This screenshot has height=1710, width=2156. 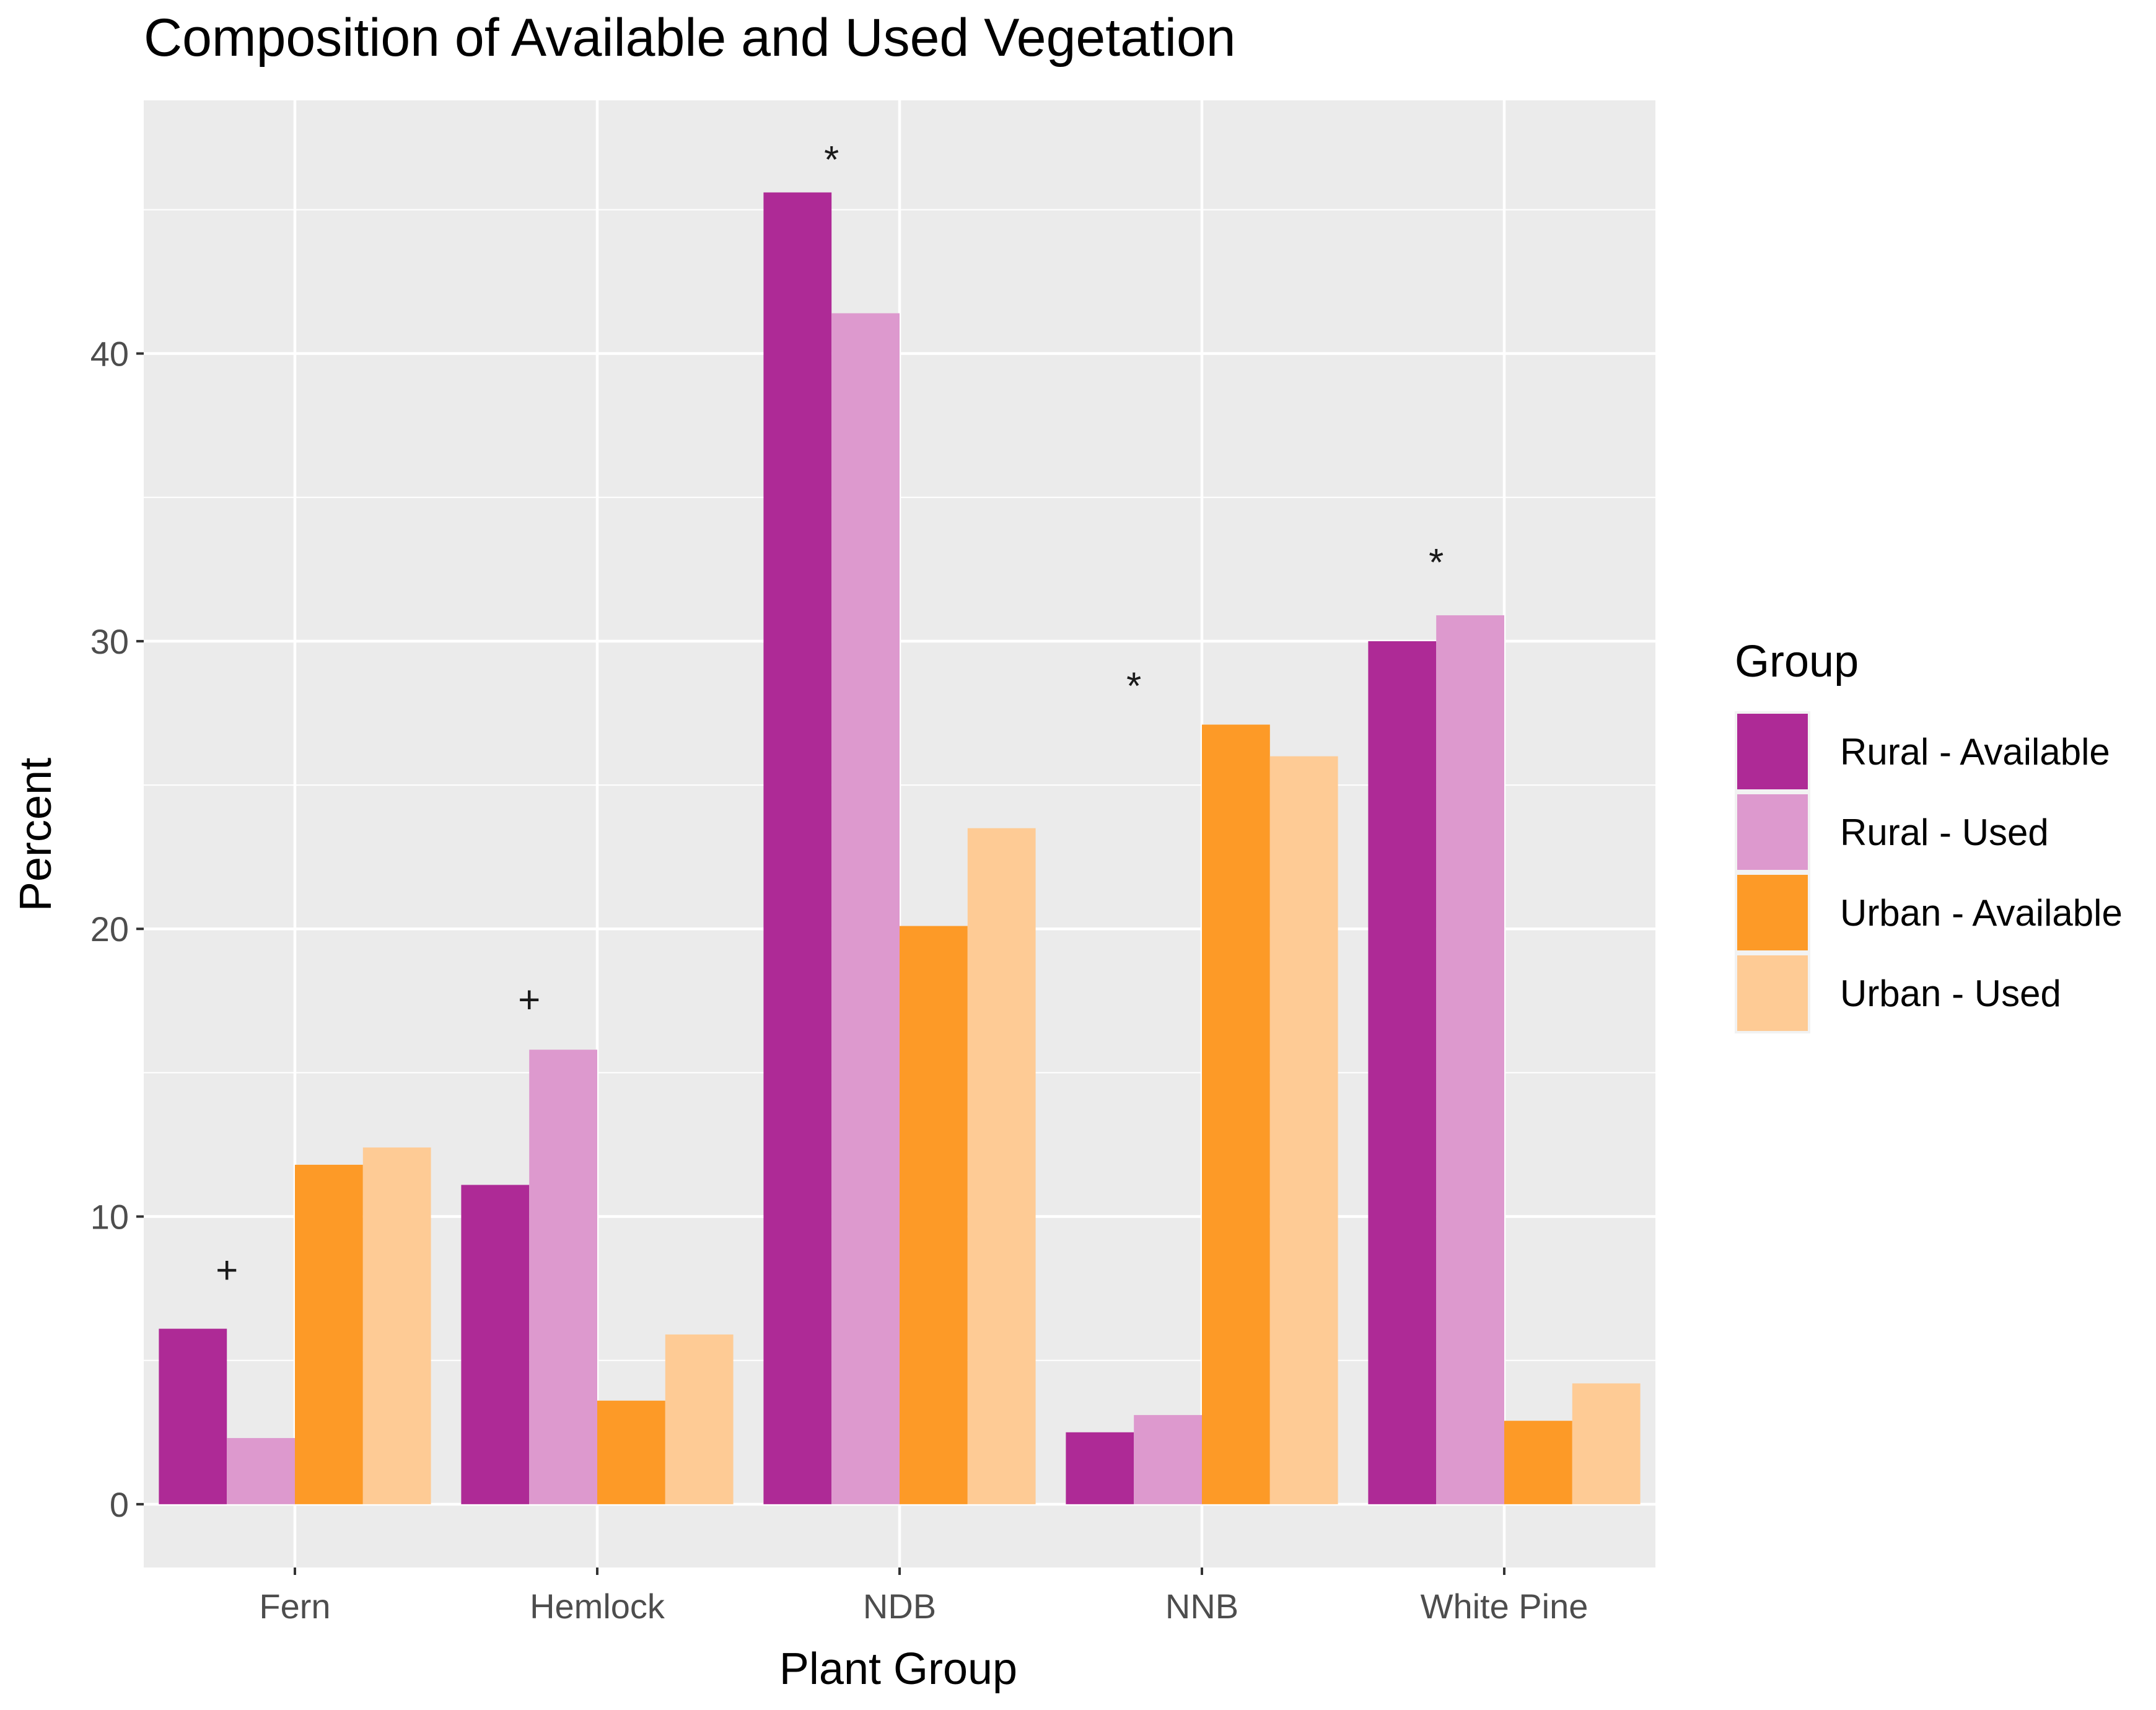 What do you see at coordinates (1945, 832) in the screenshot?
I see `legend-label-rural-used: Rural - Used` at bounding box center [1945, 832].